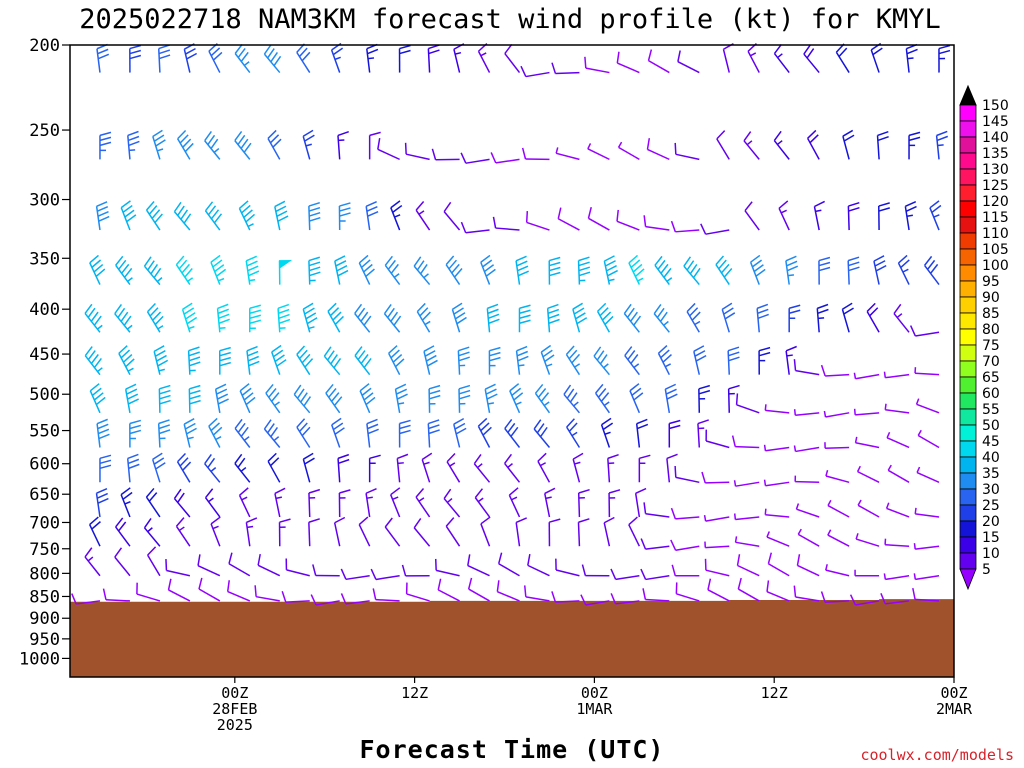  Describe the element at coordinates (991, 330) in the screenshot. I see `colorbar-label: 80` at that location.